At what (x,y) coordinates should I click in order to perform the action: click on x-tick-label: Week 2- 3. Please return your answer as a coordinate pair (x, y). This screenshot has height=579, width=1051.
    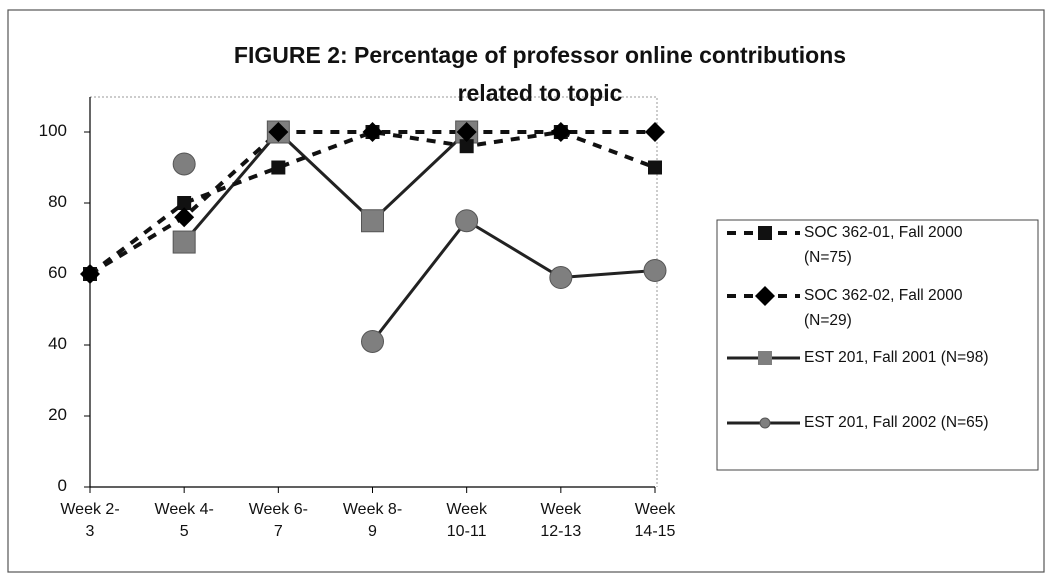
    Looking at the image, I should click on (90, 520).